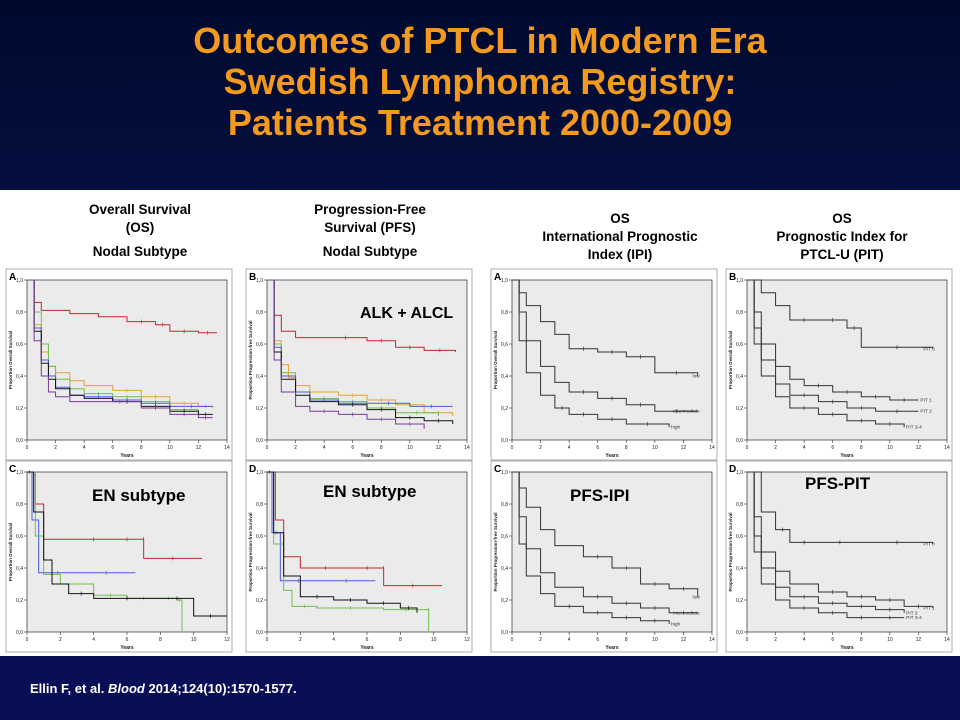 The height and width of the screenshot is (720, 960). What do you see at coordinates (346, 354) in the screenshot?
I see `km-curve-purple` at bounding box center [346, 354].